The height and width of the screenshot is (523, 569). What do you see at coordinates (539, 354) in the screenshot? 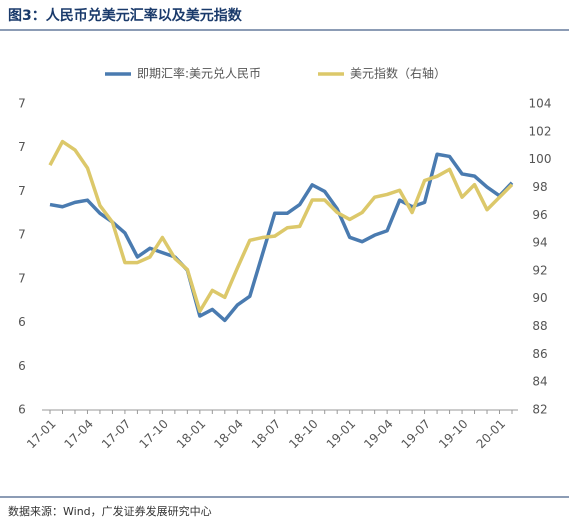
I see `y2-tick-label: 86` at bounding box center [539, 354].